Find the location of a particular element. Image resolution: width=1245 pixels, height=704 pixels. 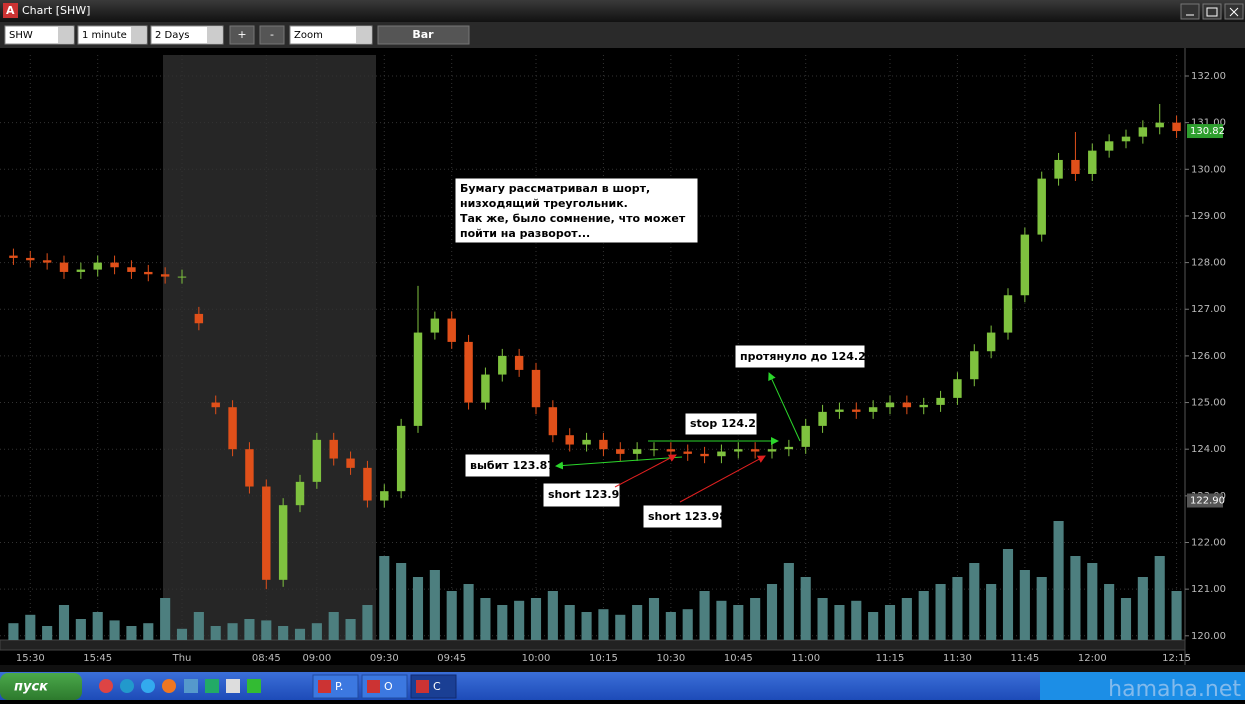

symbol-combo: SHW is located at coordinates (39, 35).